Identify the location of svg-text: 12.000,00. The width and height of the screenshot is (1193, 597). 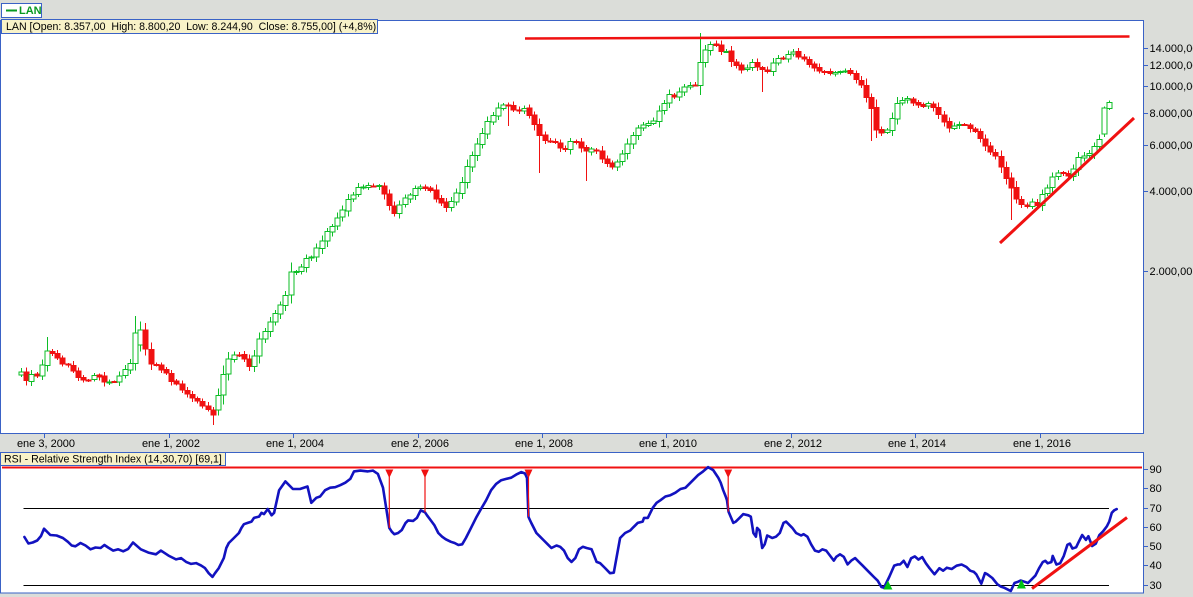
(1171, 66).